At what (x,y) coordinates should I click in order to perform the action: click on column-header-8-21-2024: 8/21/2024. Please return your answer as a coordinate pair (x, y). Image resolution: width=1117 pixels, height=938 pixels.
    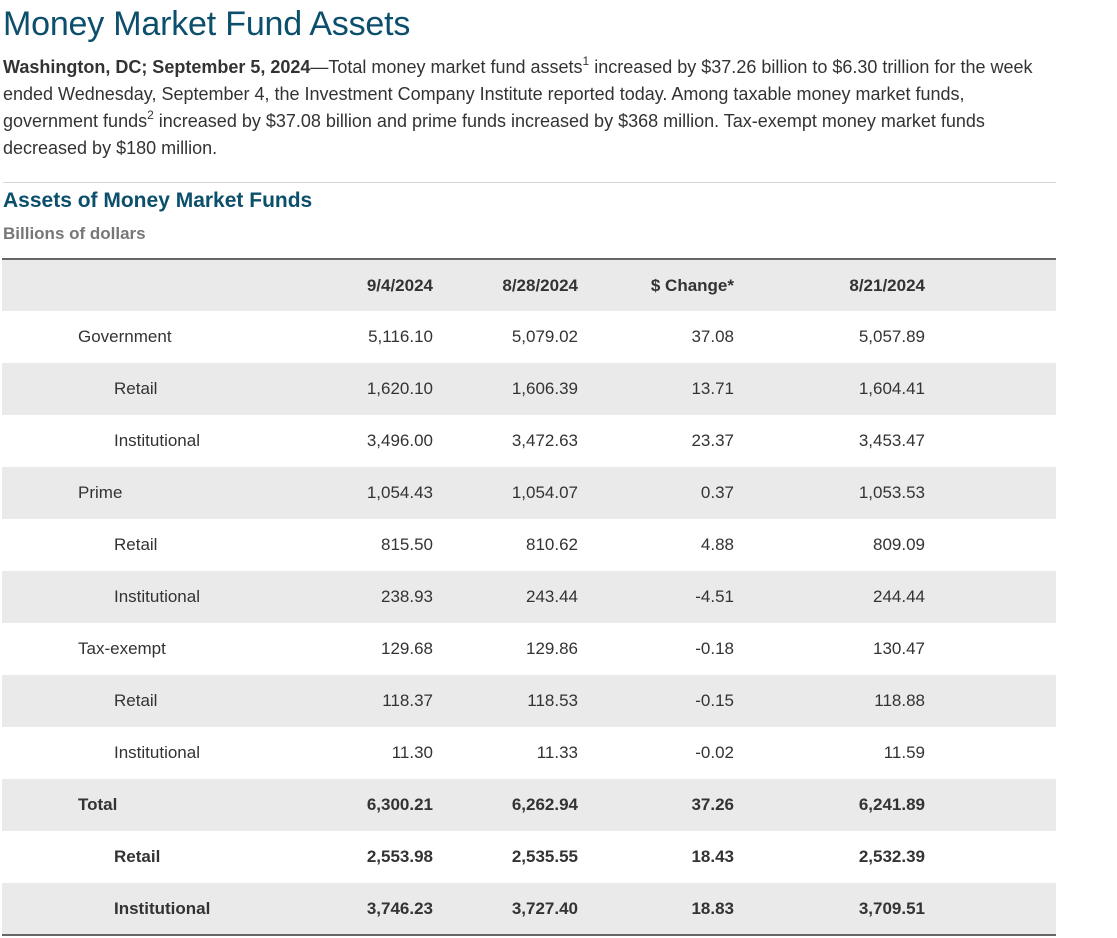
    Looking at the image, I should click on (829, 285).